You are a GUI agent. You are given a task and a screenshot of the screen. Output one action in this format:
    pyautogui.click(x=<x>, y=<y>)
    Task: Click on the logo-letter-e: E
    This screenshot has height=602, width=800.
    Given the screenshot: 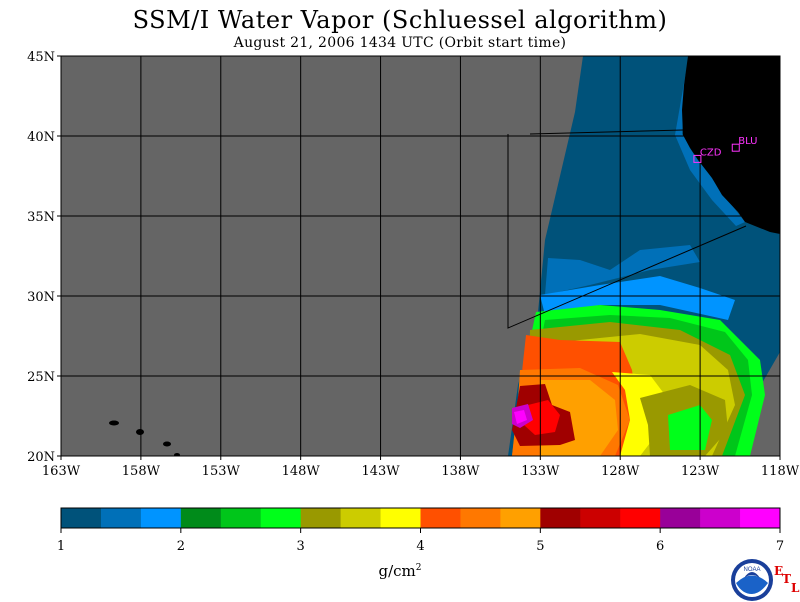 What is the action you would take?
    pyautogui.click(x=779, y=571)
    